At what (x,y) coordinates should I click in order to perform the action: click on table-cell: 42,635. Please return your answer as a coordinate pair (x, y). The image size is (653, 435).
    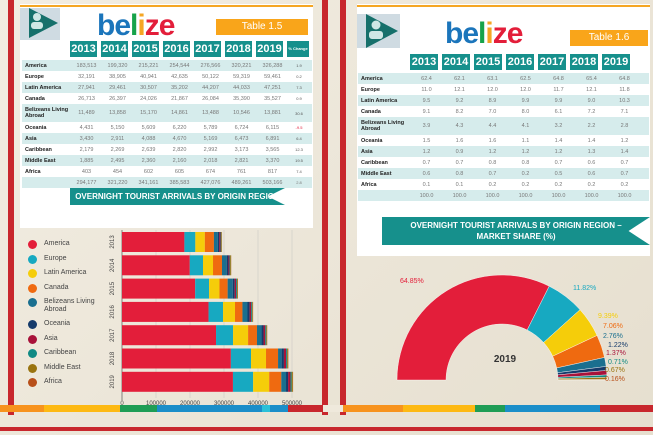
    Looking at the image, I should click on (179, 76).